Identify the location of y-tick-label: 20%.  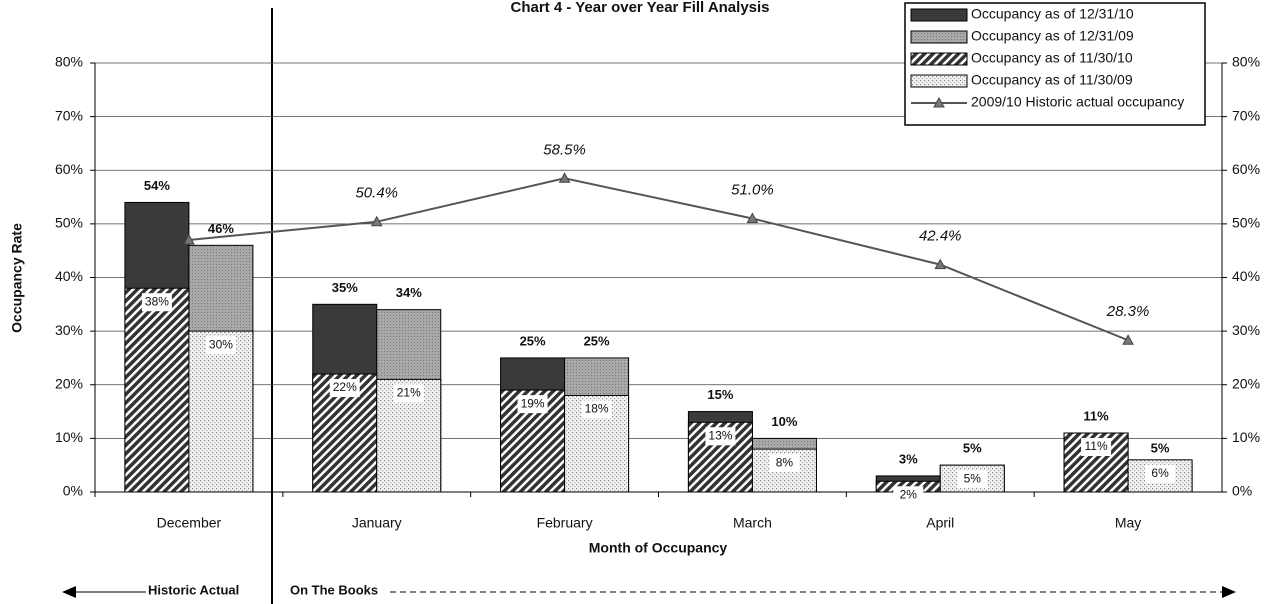
(69, 383).